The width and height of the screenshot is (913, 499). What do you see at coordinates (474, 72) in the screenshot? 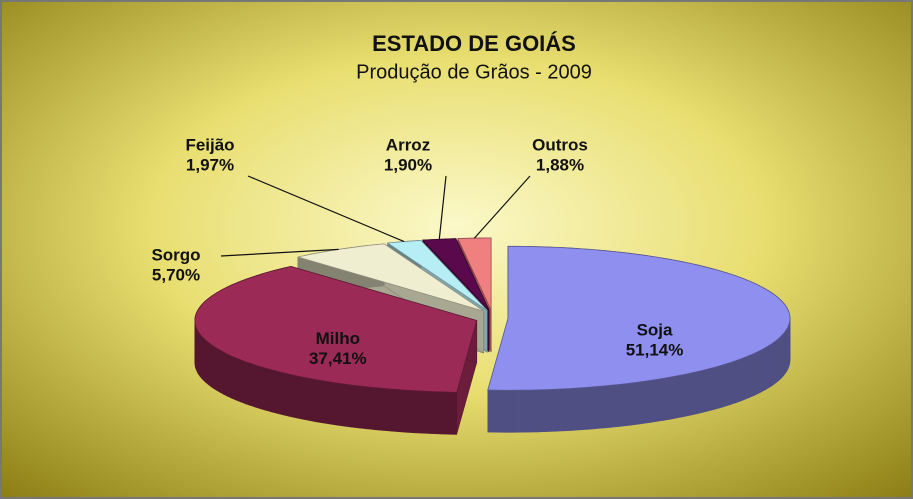
I see `chart-subtitle: Produção de Grãos - 2009` at bounding box center [474, 72].